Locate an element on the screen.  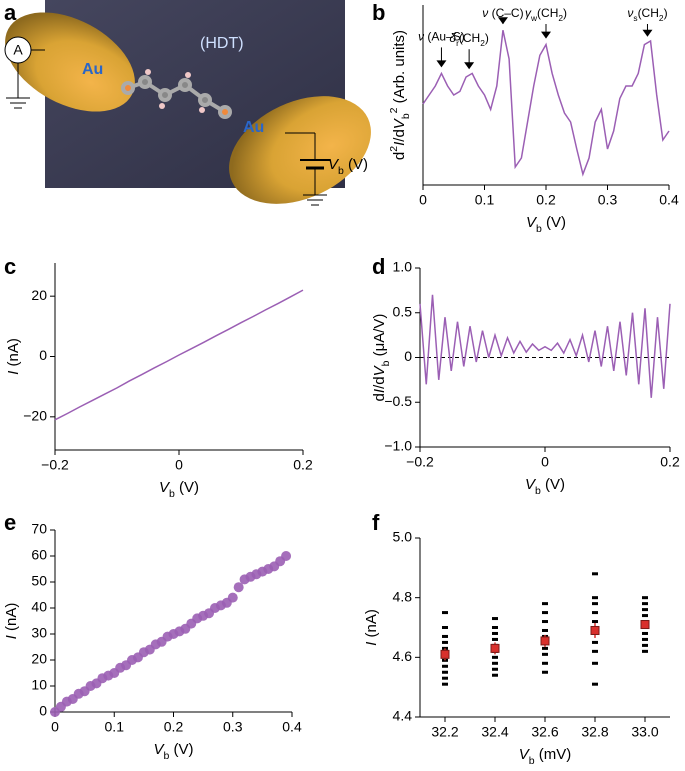
x-tick-label: 32.4 is located at coordinates (494, 732).